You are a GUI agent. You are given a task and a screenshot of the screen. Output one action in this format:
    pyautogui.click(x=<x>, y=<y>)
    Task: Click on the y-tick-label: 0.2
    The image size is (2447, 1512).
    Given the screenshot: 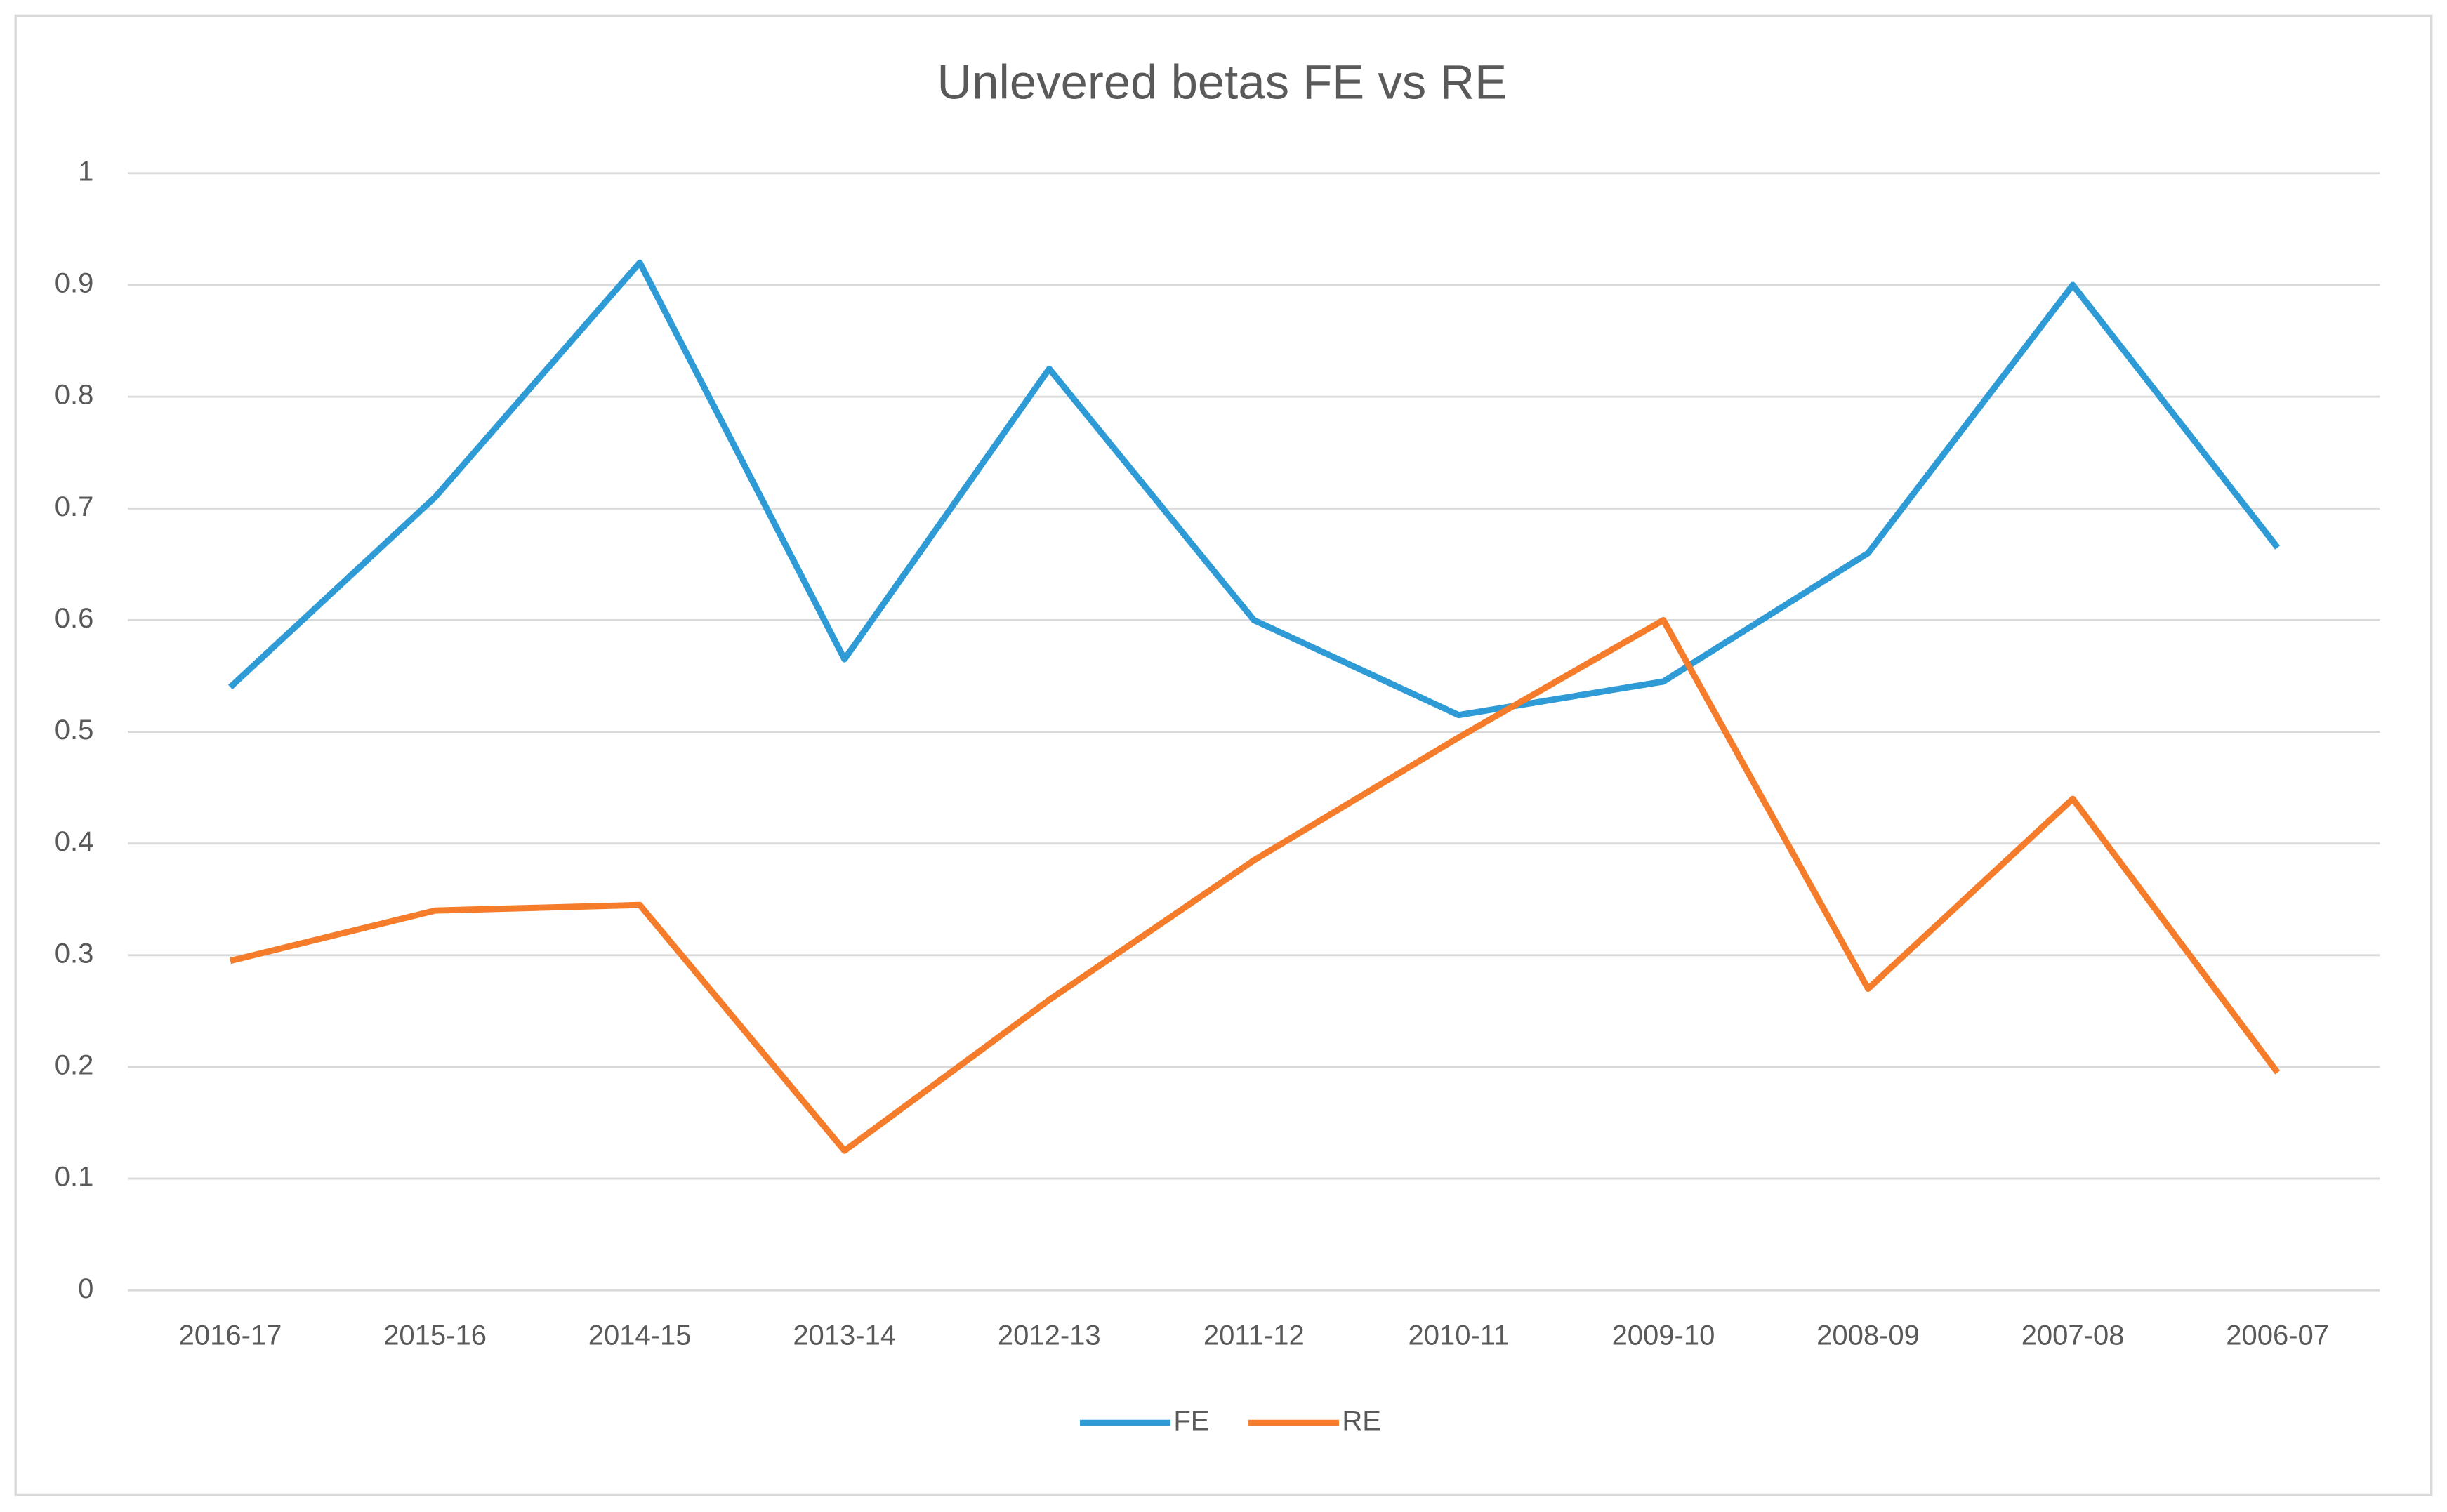 What is the action you would take?
    pyautogui.click(x=74, y=1065)
    